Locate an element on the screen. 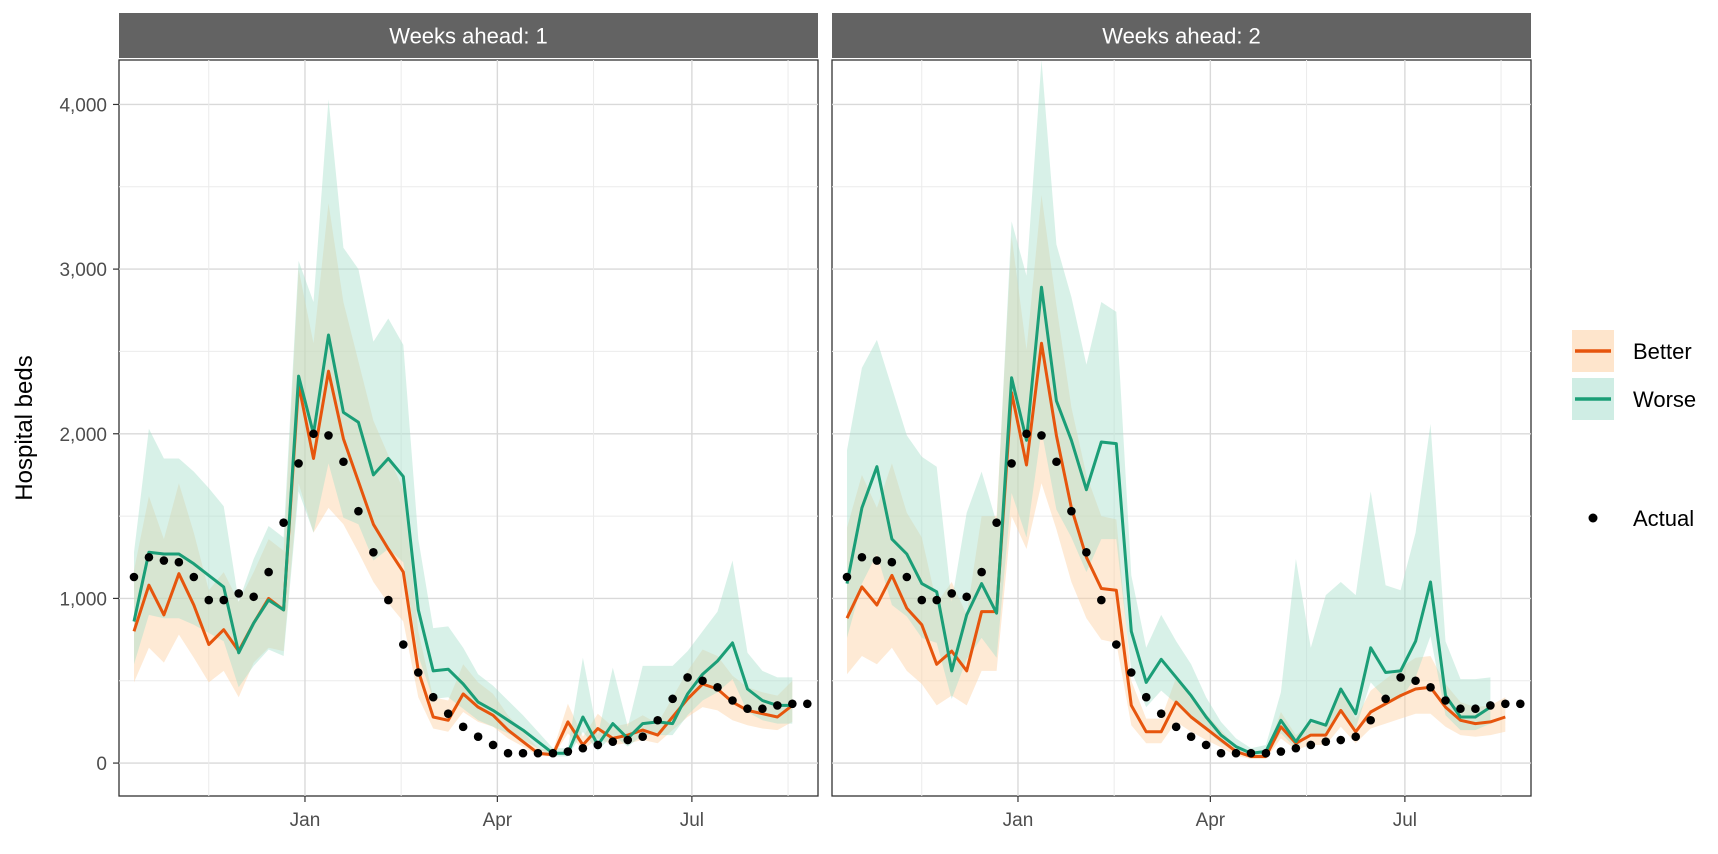 The width and height of the screenshot is (1718, 854). y-tick-label: 2,000 is located at coordinates (83, 435).